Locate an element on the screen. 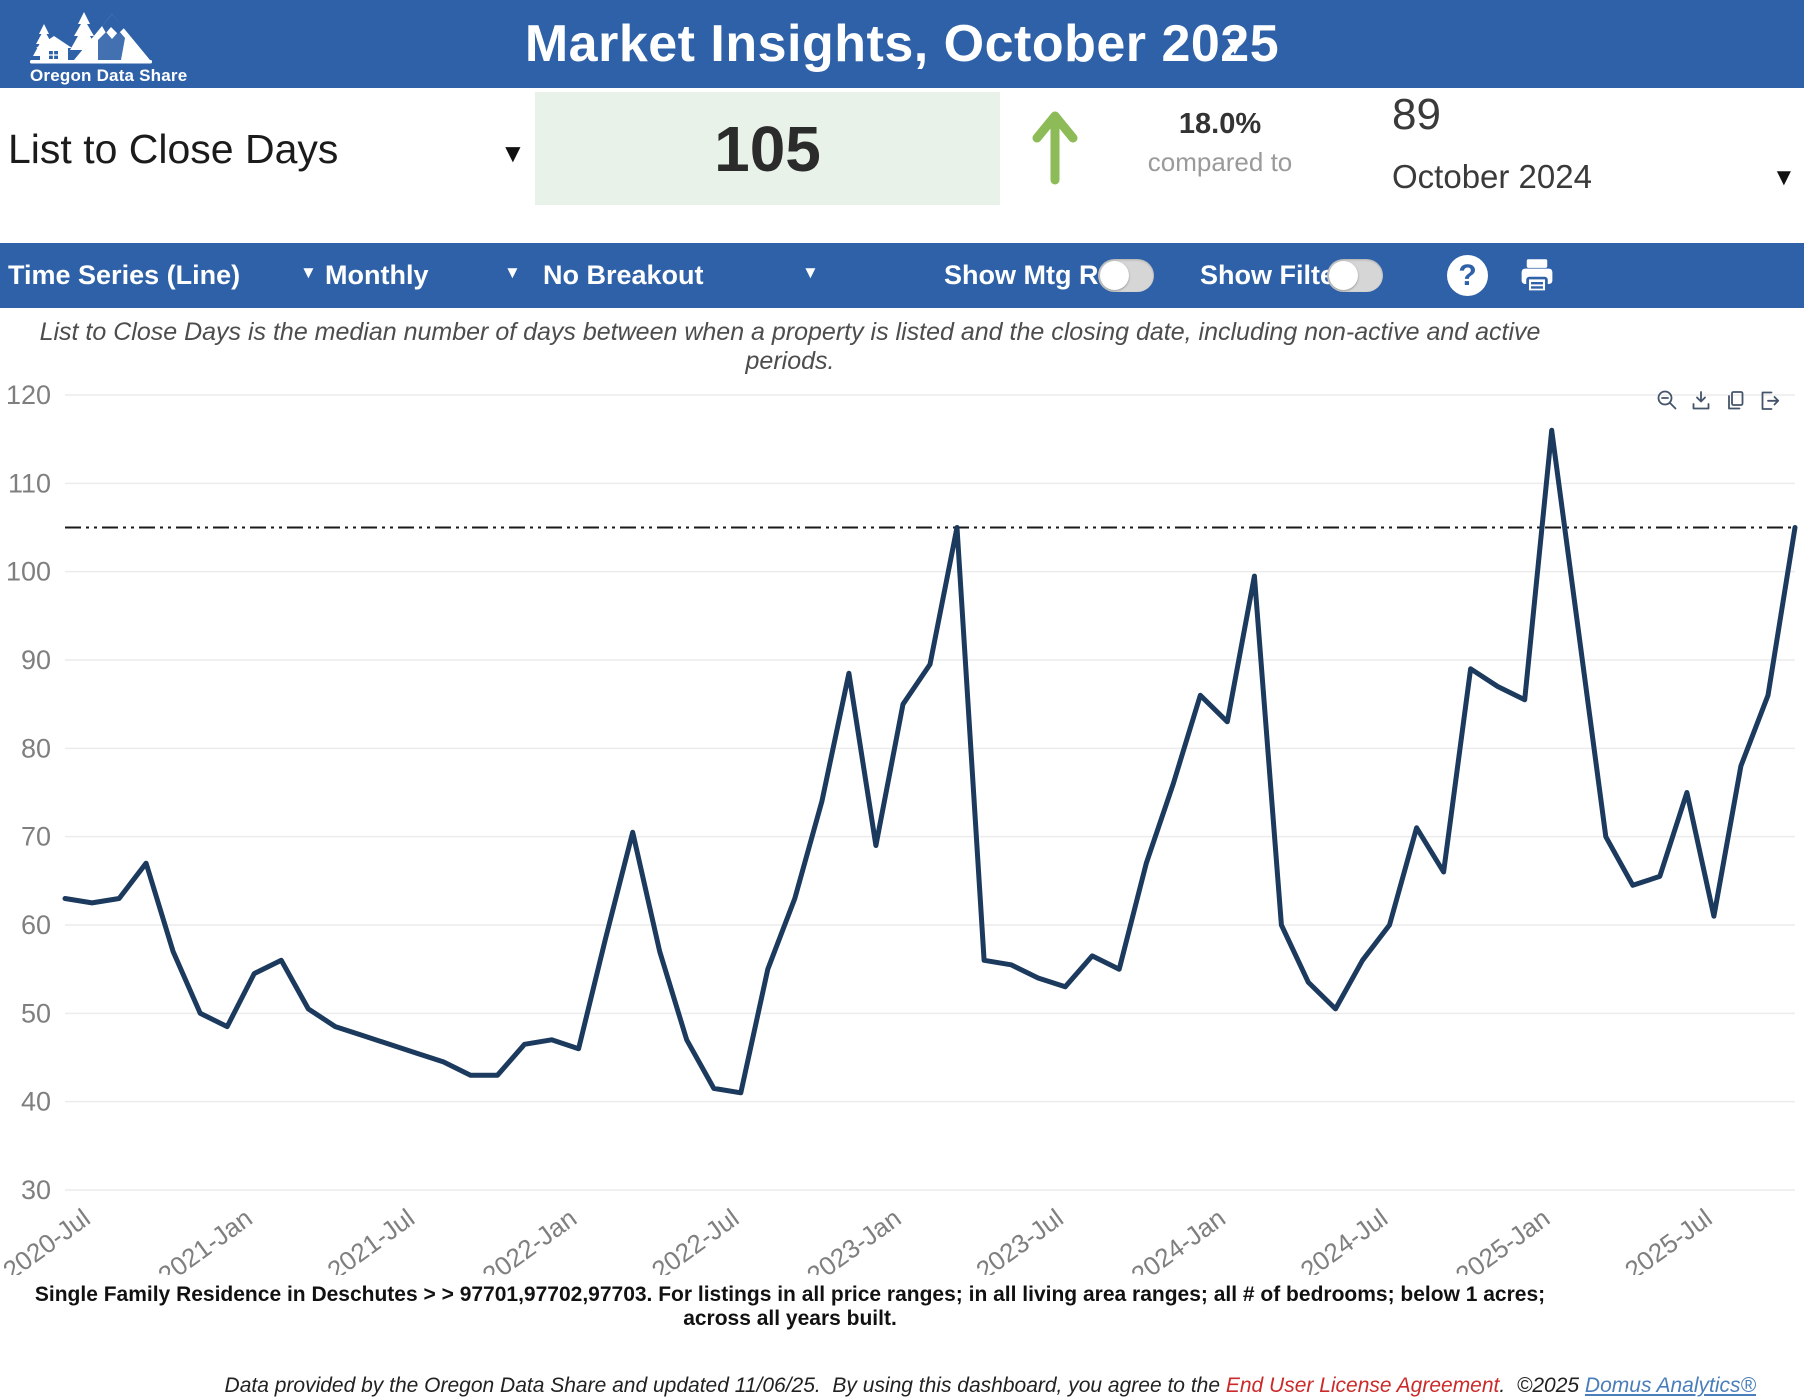 Image resolution: width=1804 pixels, height=1397 pixels. trend-up-arrow-icon is located at coordinates (1055, 149).